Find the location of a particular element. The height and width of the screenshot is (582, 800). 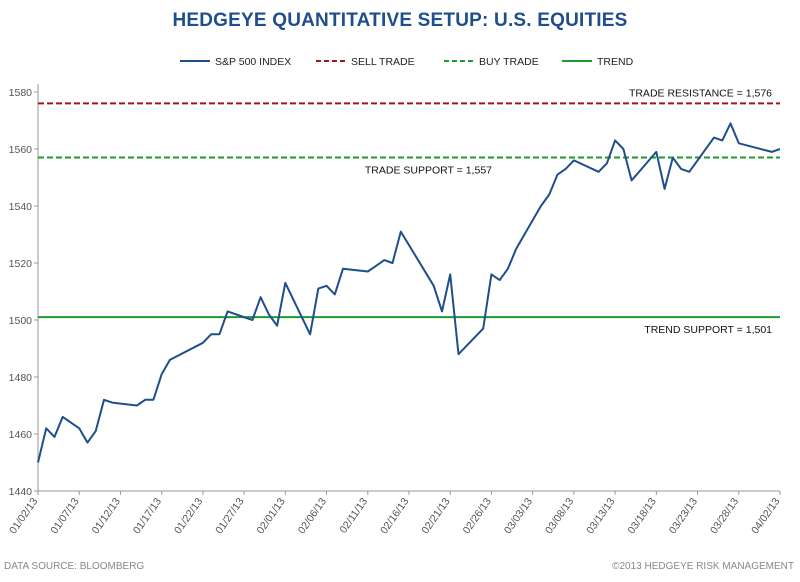

y-tick-label: 1520 is located at coordinates (21, 264).